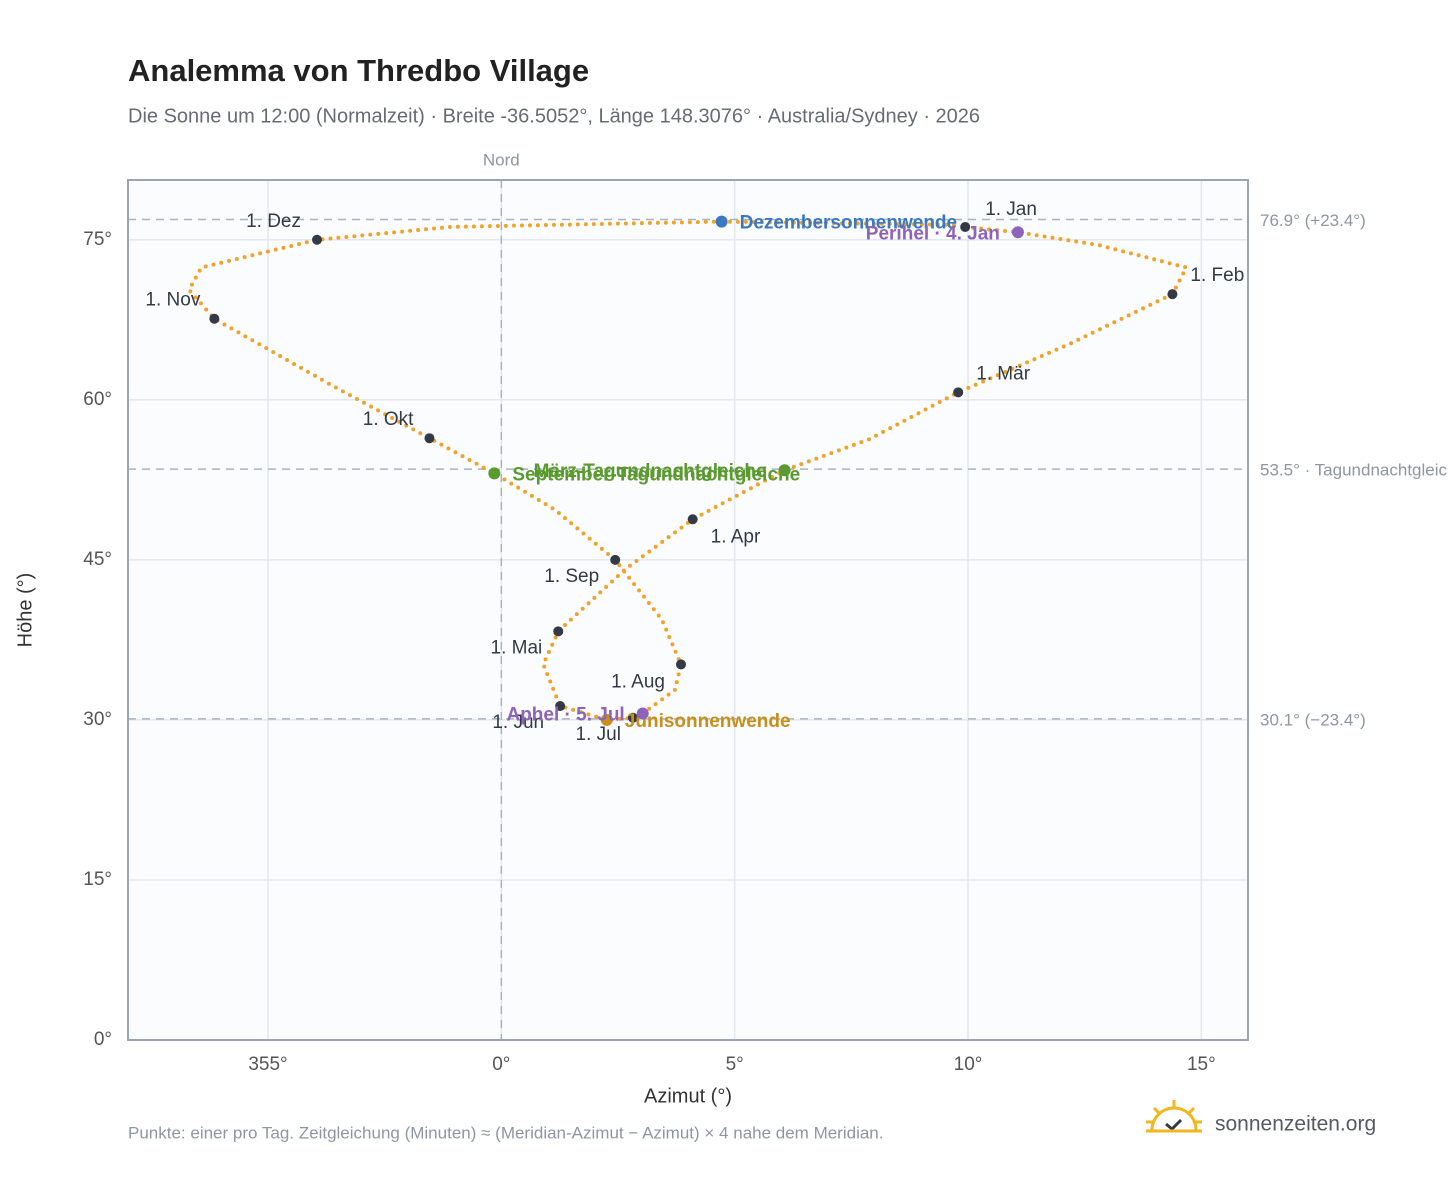 The image size is (1448, 1188). Describe the element at coordinates (1313, 719) in the screenshot. I see `reference-label: 30.1° (−23.4°)` at that location.